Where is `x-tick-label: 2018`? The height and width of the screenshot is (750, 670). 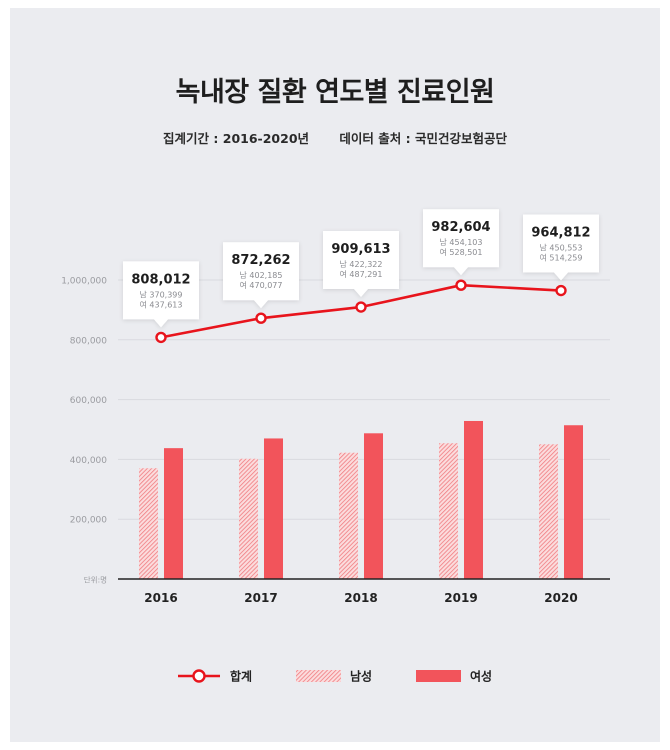 x-tick-label: 2018 is located at coordinates (360, 598).